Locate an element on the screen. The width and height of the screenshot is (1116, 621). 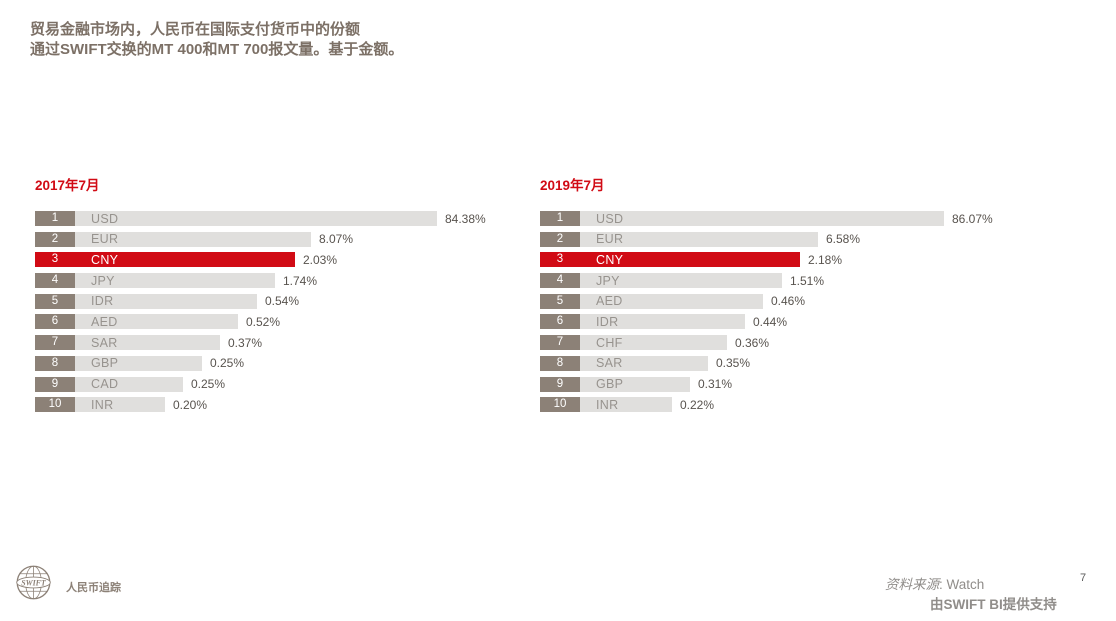
bar-row-INR: 10 INR 0.22% is located at coordinates (800, 405).